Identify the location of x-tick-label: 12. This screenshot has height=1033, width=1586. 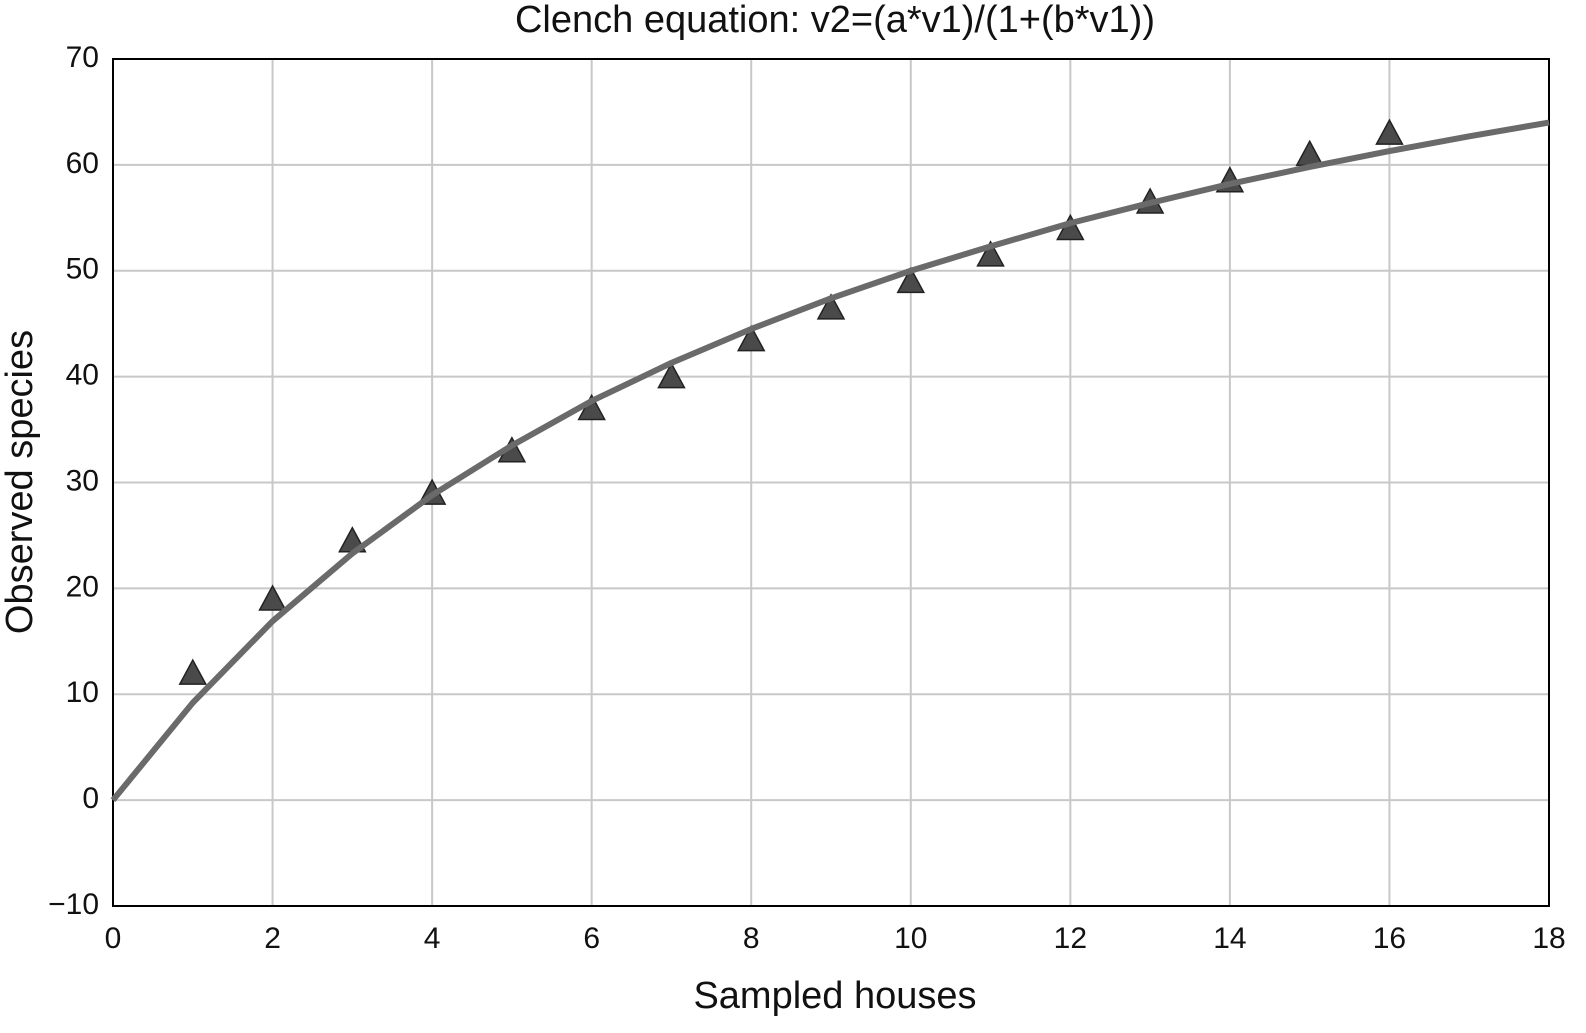
(1070, 938).